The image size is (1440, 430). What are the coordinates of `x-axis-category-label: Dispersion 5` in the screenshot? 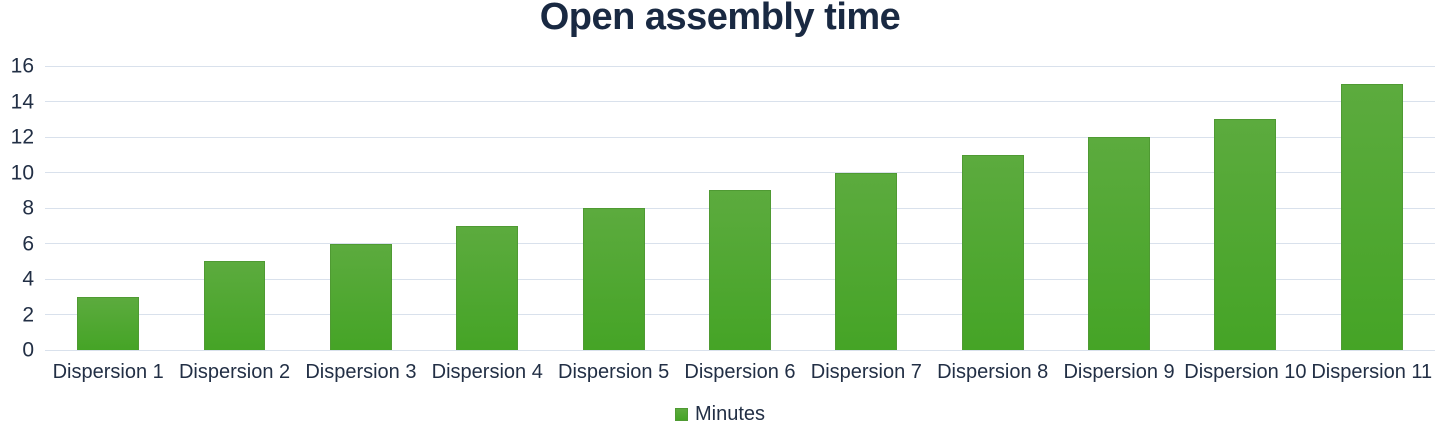 It's located at (614, 372).